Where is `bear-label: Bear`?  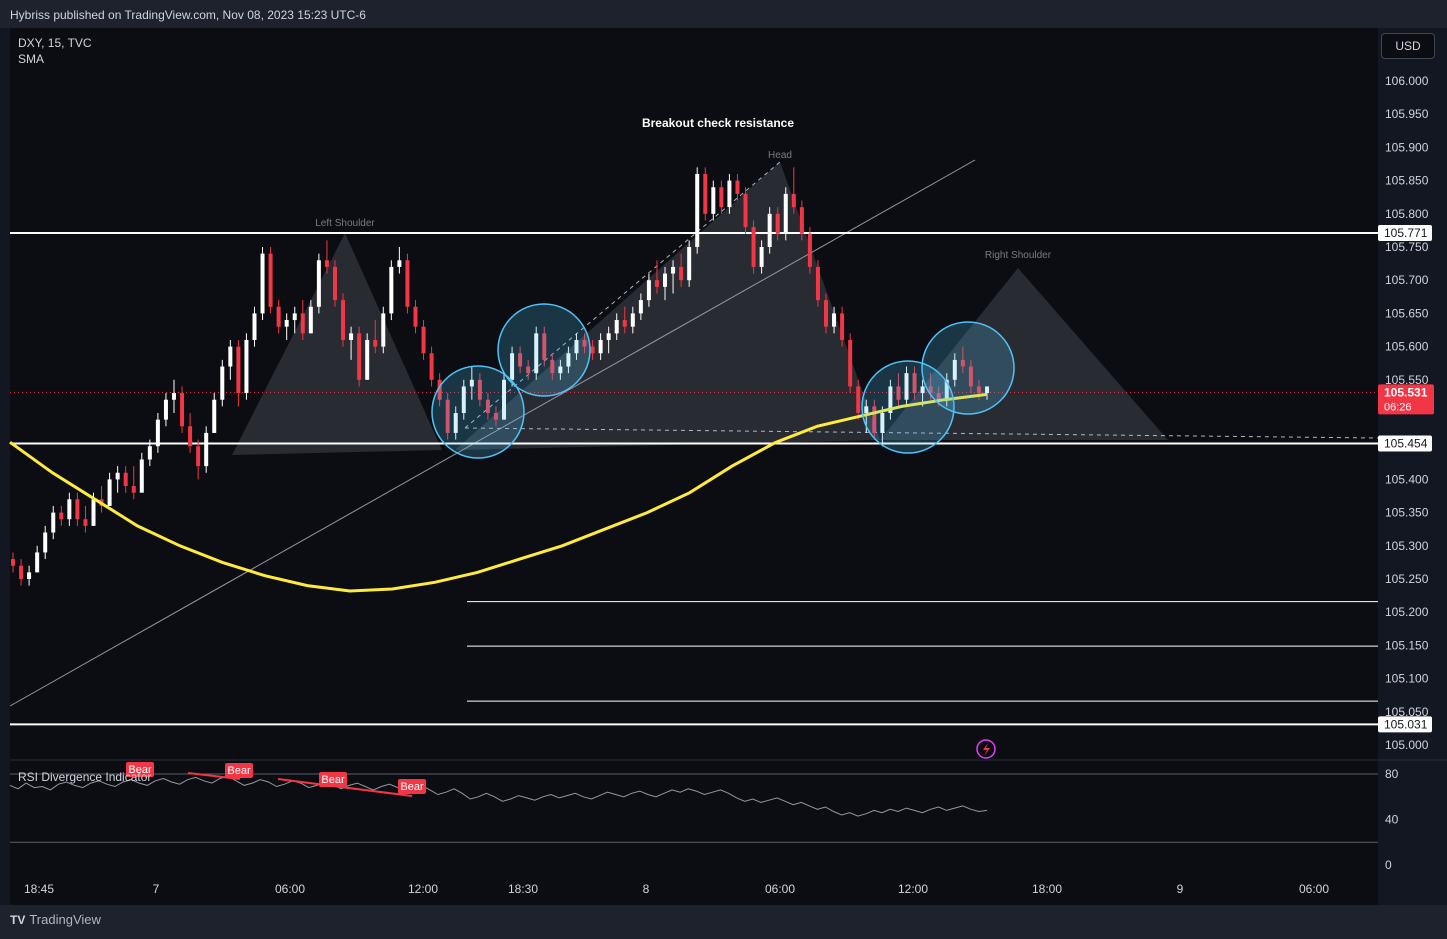 bear-label: Bear is located at coordinates (239, 771).